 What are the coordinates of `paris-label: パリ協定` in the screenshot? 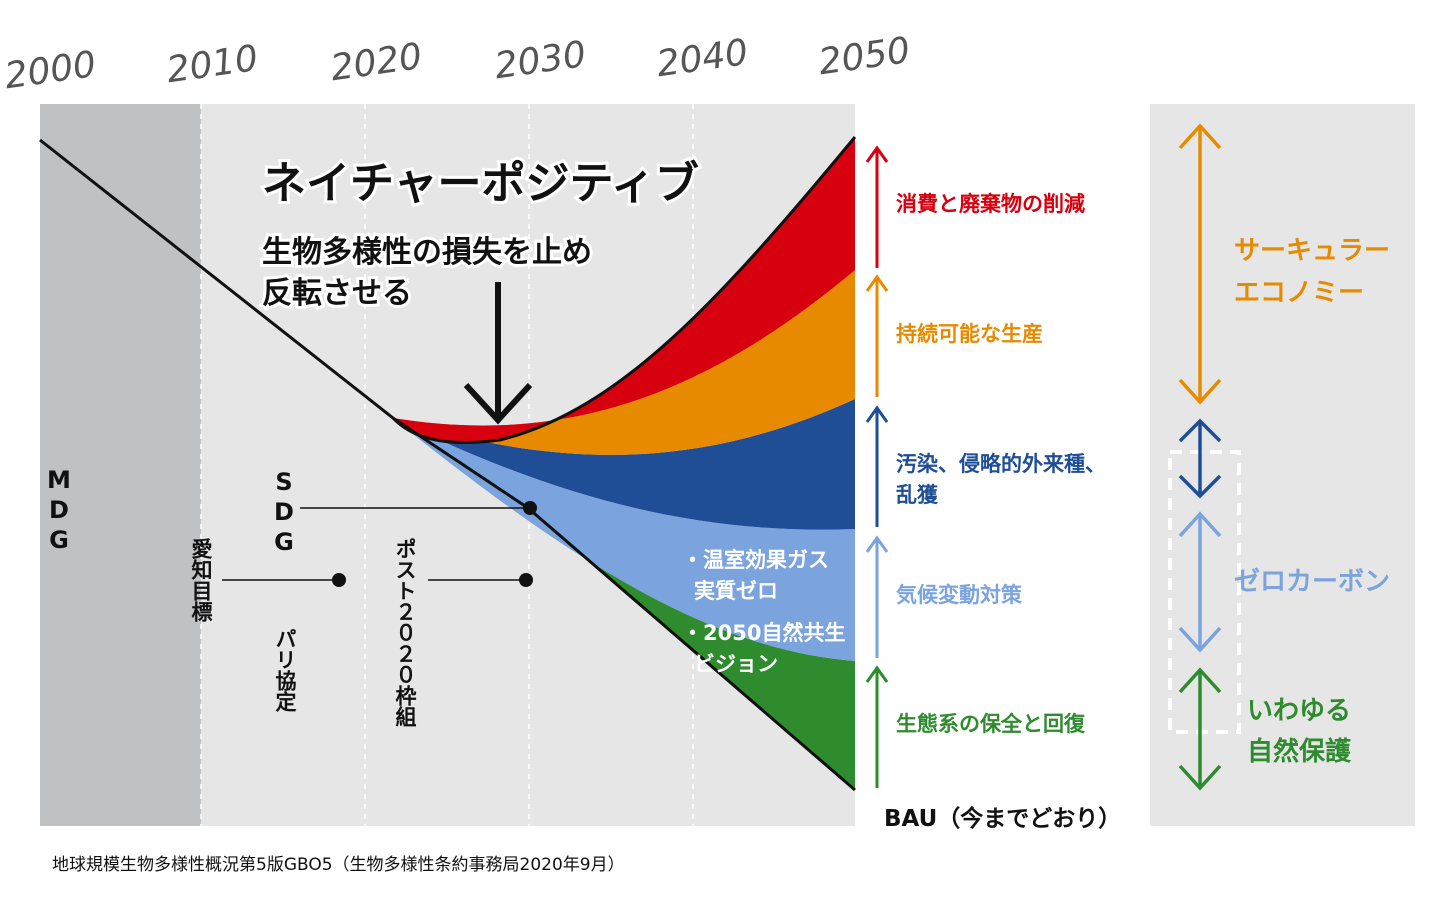 It's located at (285, 670).